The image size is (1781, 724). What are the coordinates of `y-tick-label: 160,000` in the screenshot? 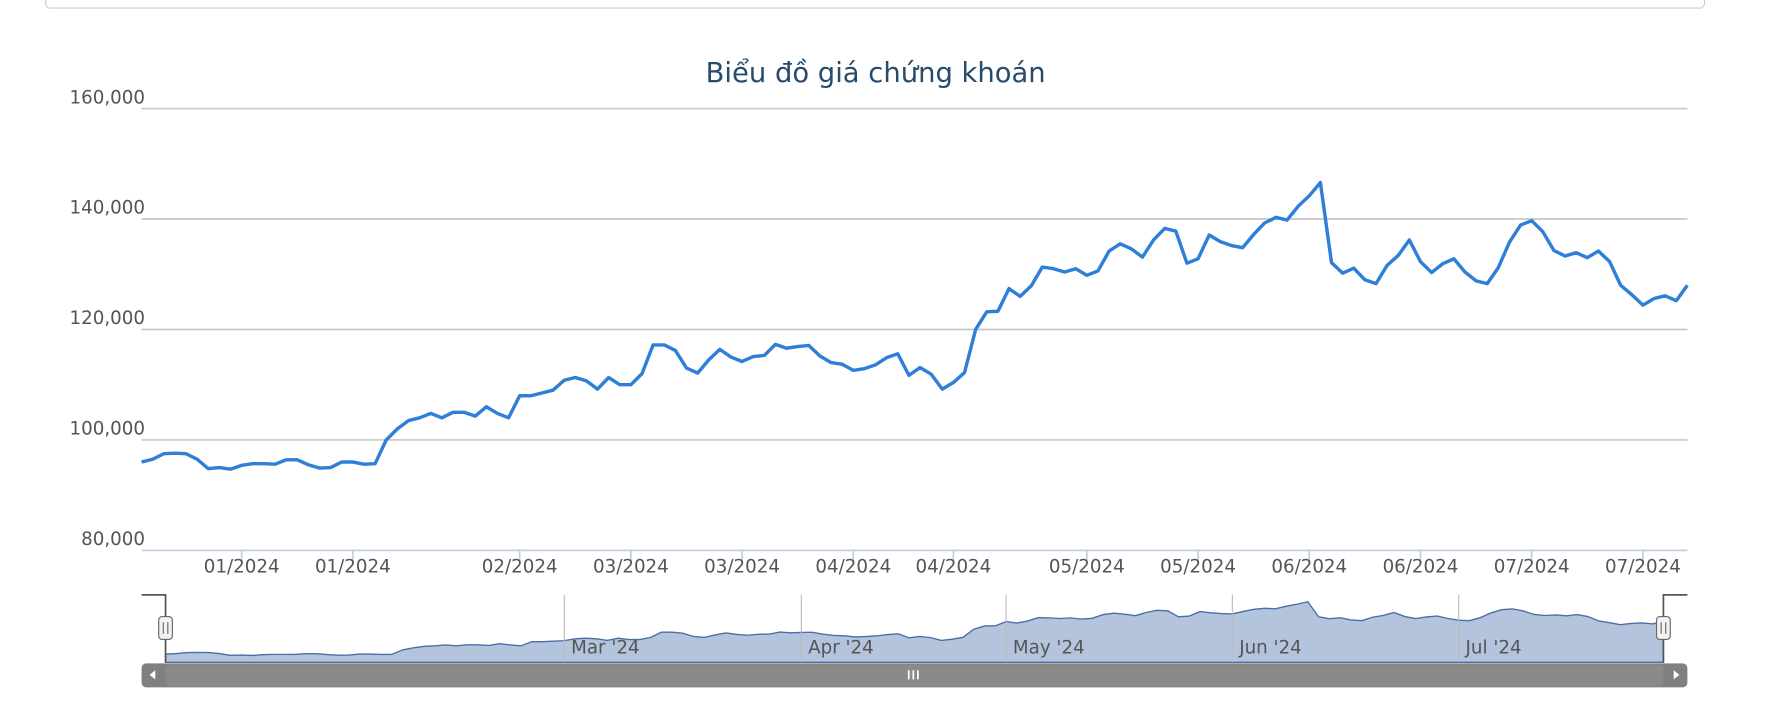 It's located at (107, 97).